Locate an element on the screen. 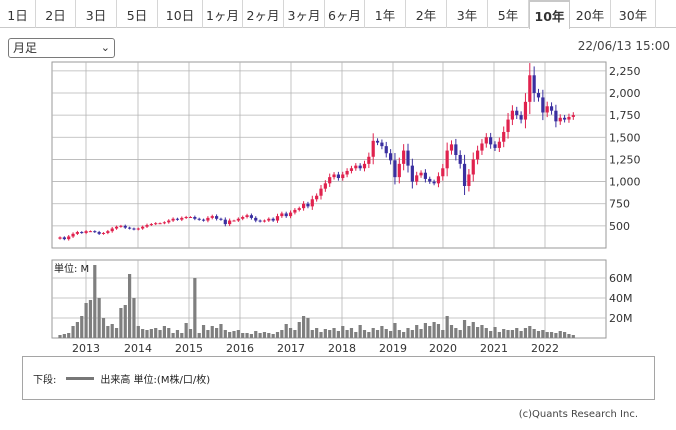 Image resolution: width=676 pixels, height=430 pixels. x-tick-label-9: 2022 is located at coordinates (545, 348).